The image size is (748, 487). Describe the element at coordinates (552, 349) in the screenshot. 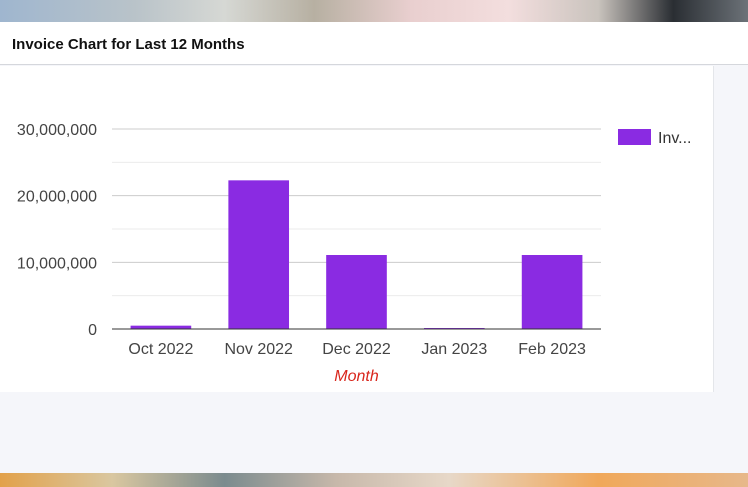

I see `x-tick-label: Feb 2023` at that location.